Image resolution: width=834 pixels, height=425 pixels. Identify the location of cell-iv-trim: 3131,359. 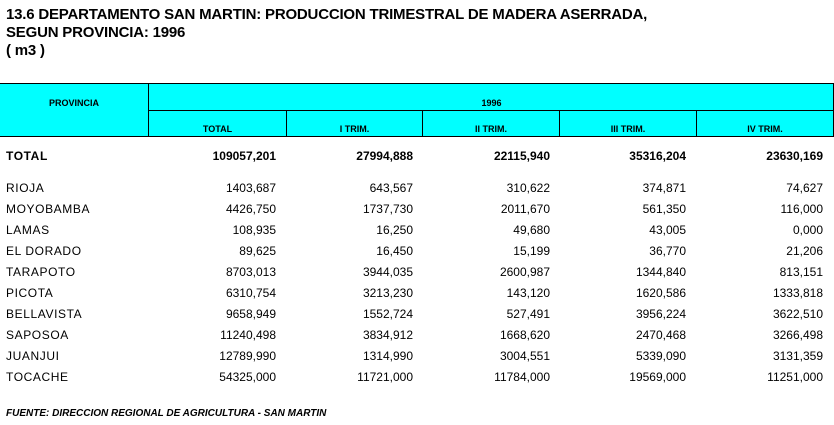
(797, 356).